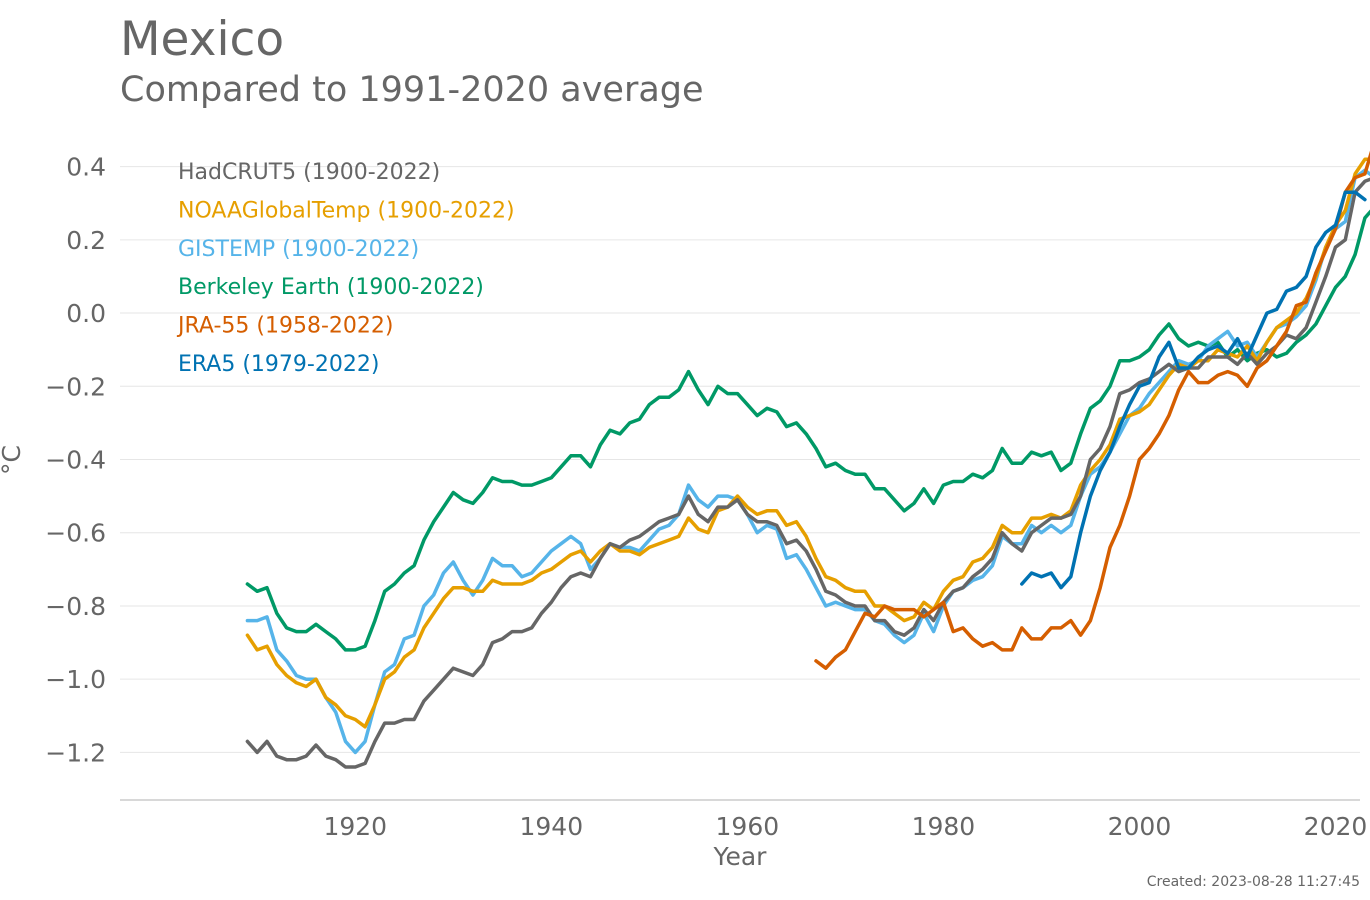  Describe the element at coordinates (13, 460) in the screenshot. I see `y-axis-label: °C` at that location.